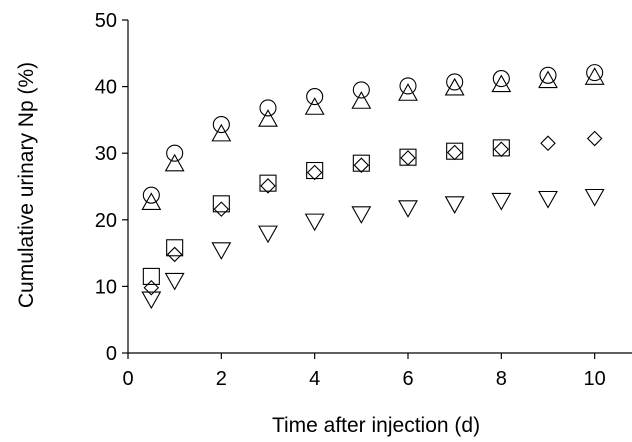  Describe the element at coordinates (127, 379) in the screenshot. I see `x-tick-label: 0` at that location.